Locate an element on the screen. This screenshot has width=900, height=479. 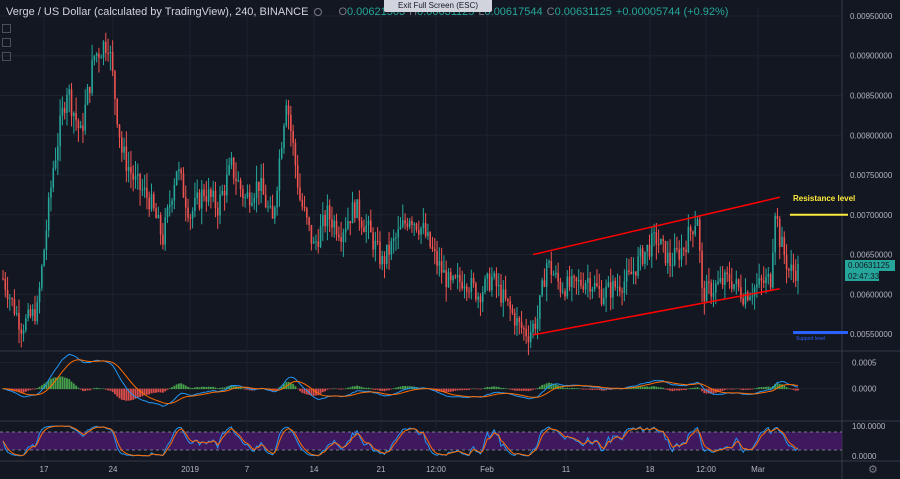
settings-icon is located at coordinates (6, 42).